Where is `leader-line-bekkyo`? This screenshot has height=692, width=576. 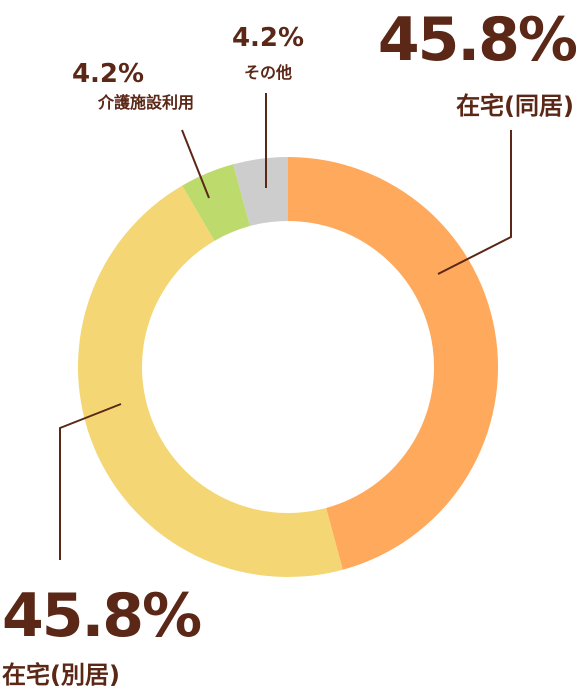
leader-line-bekkyo is located at coordinates (90, 481).